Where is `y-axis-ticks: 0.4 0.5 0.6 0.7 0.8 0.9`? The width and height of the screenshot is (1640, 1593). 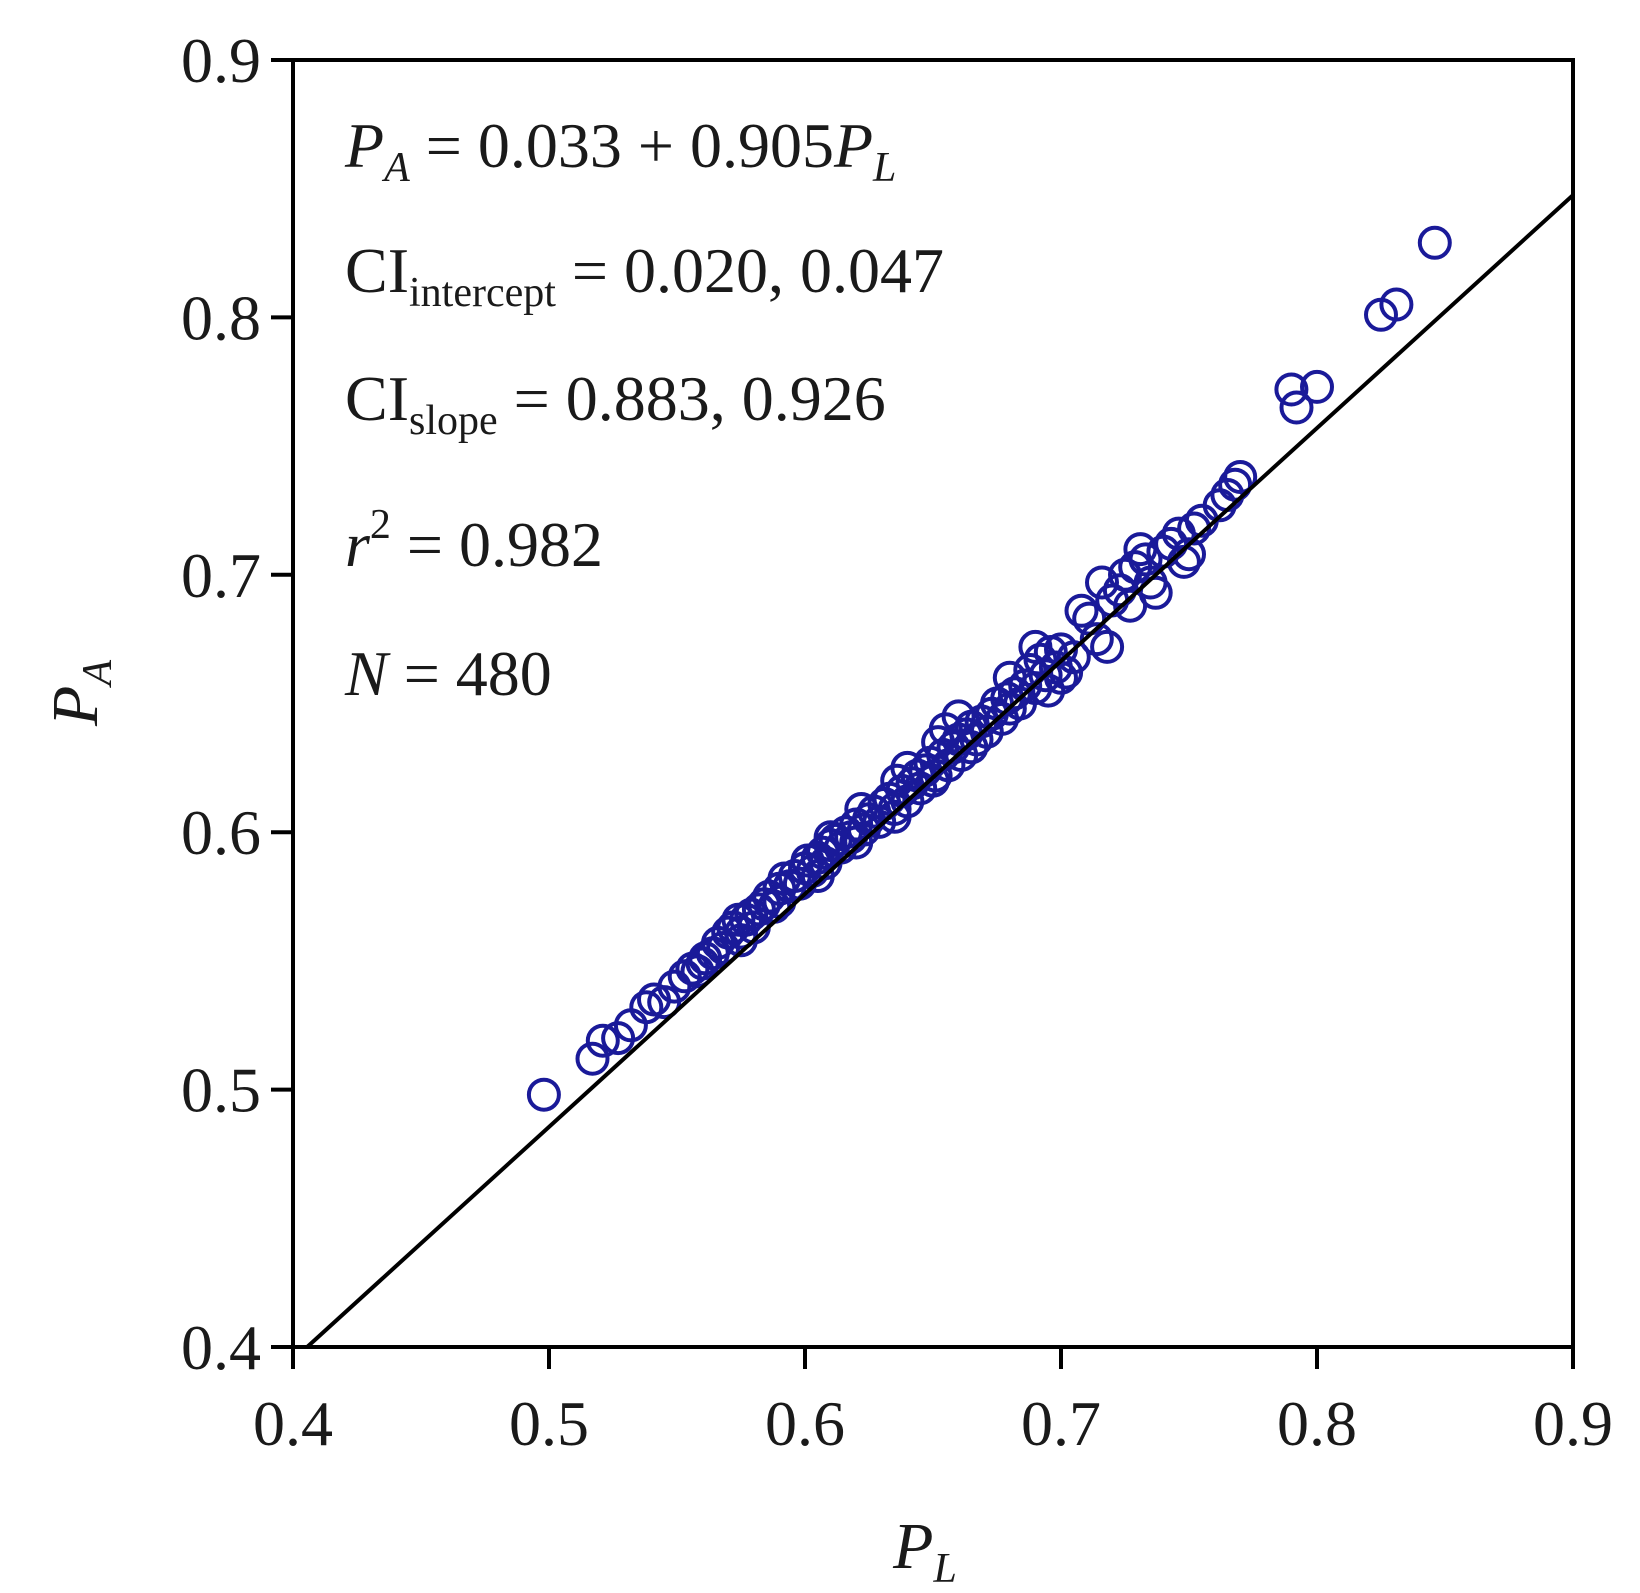 y-axis-ticks: 0.4 0.5 0.6 0.7 0.8 0.9 is located at coordinates (237, 704).